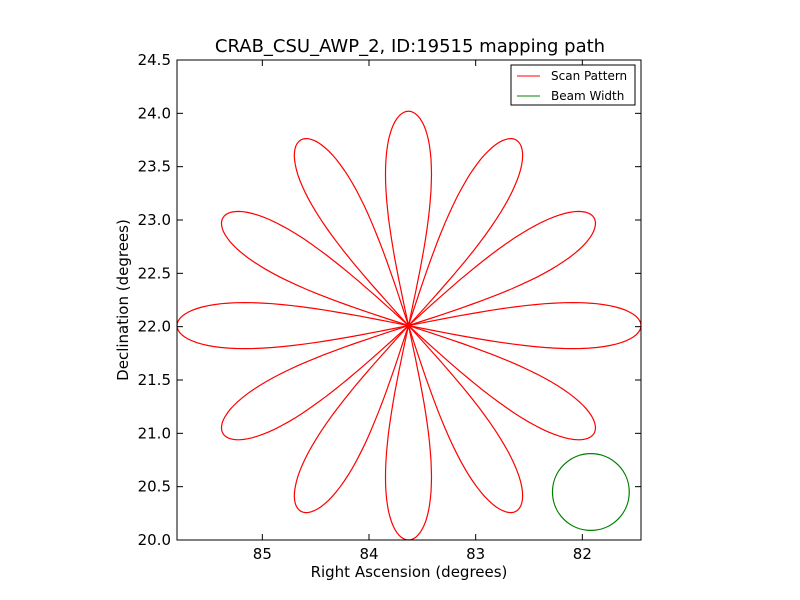 This screenshot has width=800, height=600. Describe the element at coordinates (154, 220) in the screenshot. I see `y-tick-label: 23.0` at that location.